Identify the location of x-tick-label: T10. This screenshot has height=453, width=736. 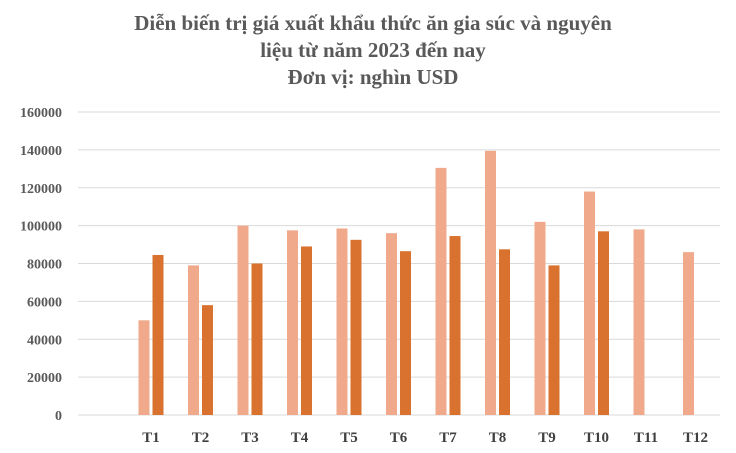
(596, 438).